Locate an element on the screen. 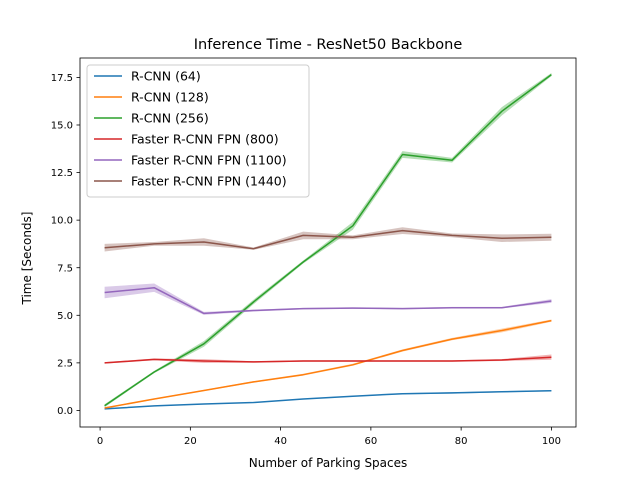 The width and height of the screenshot is (640, 480). y-axis-label: Time [Seconds] is located at coordinates (27, 259).